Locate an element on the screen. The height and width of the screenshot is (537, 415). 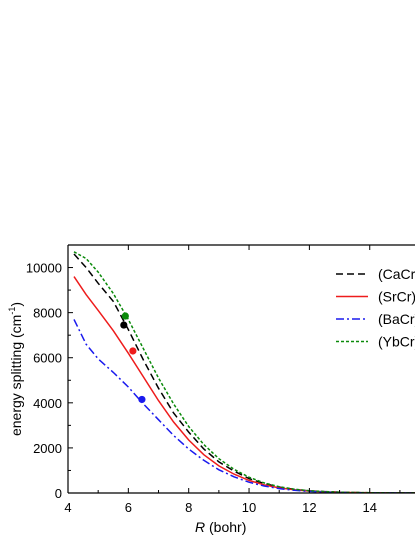
x-axis-title-italic: R is located at coordinates (200, 527).